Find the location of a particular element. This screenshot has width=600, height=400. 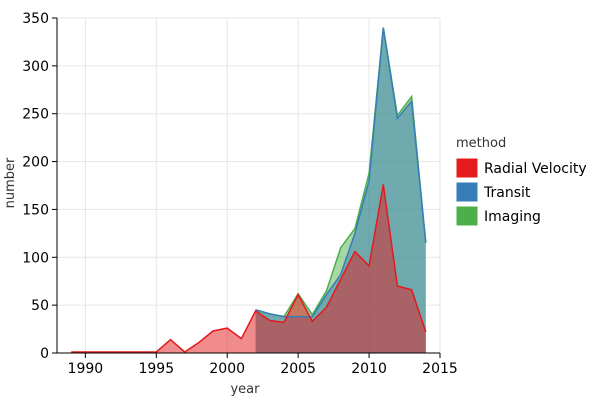

legend-title: method is located at coordinates (481, 143).